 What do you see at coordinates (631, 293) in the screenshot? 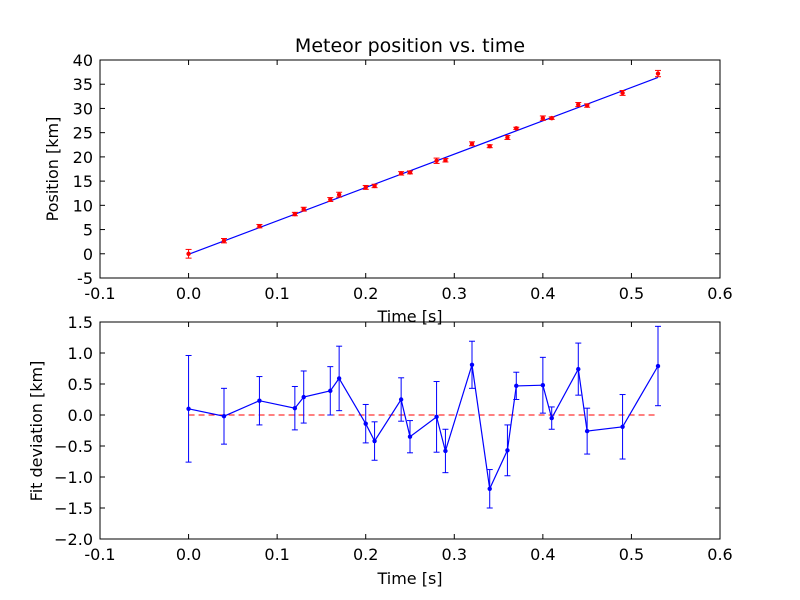
I see `position-xtick-label: 0.5` at bounding box center [631, 293].